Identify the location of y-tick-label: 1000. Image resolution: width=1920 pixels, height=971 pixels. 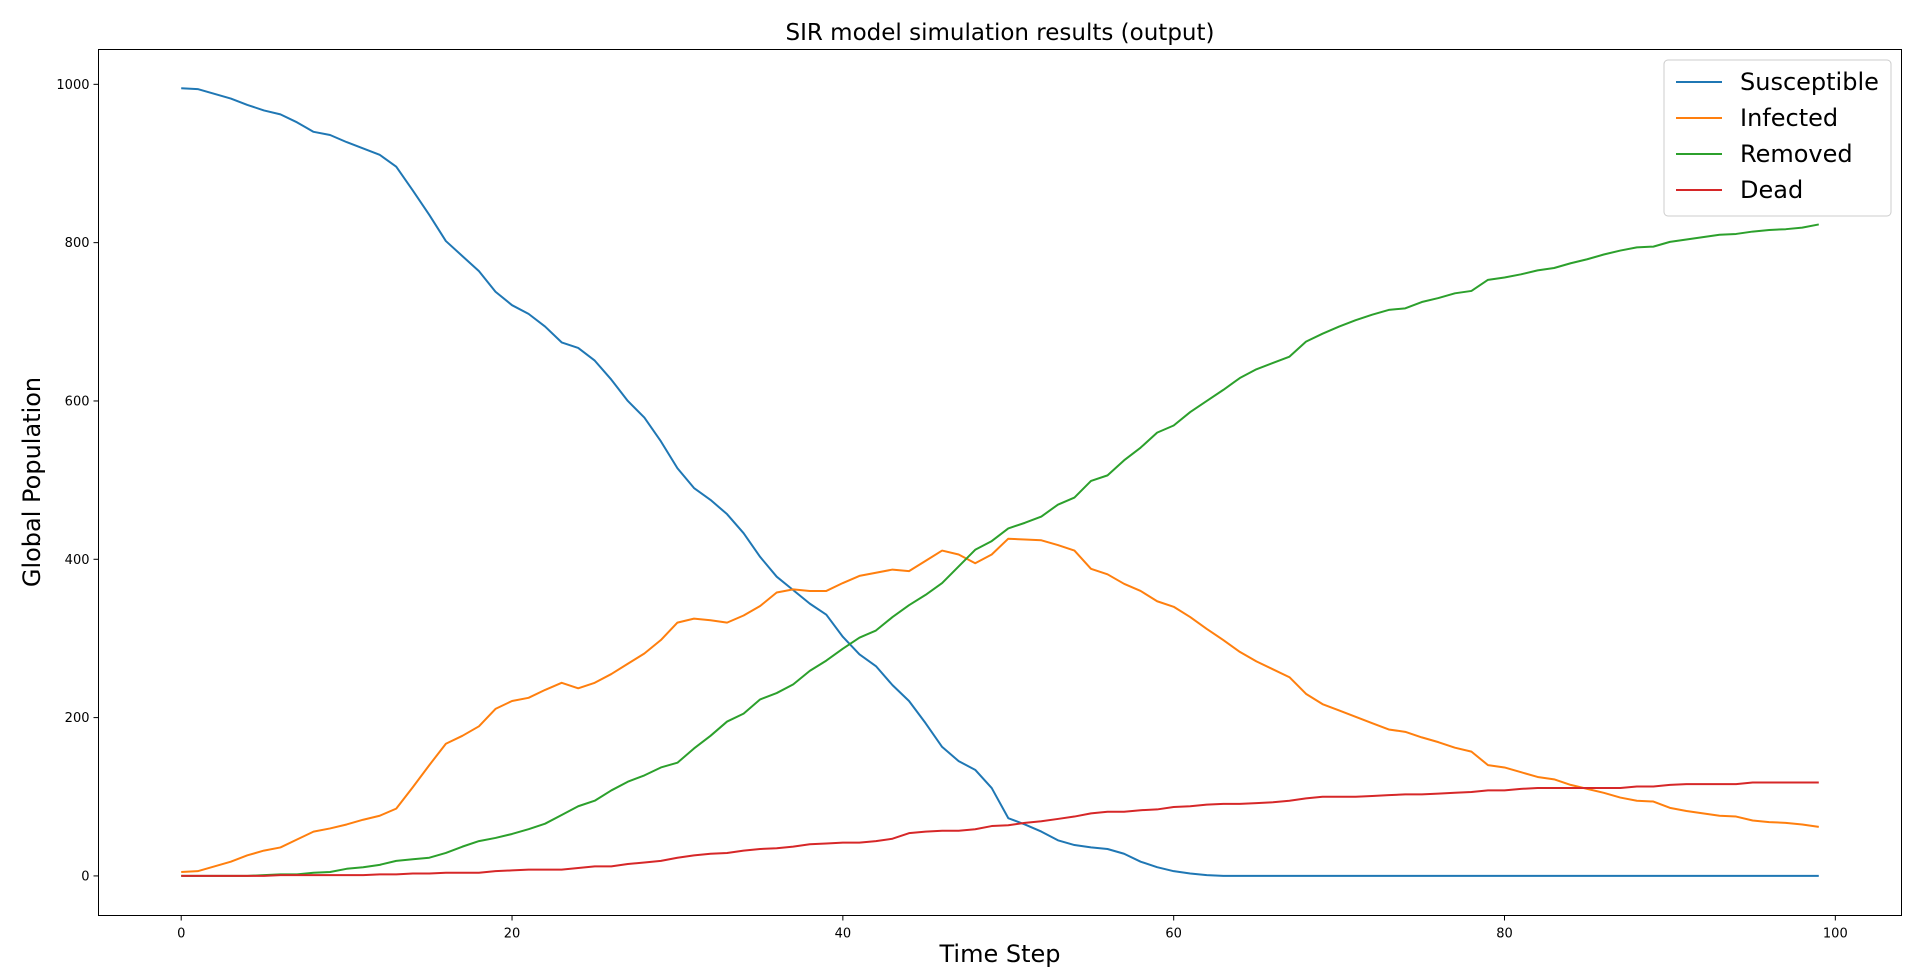
(72, 85).